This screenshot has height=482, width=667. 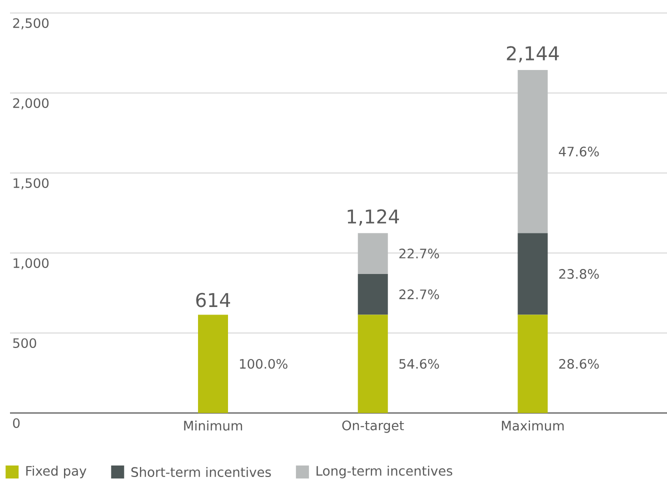 I want to click on total-label: 1,124, so click(x=373, y=217).